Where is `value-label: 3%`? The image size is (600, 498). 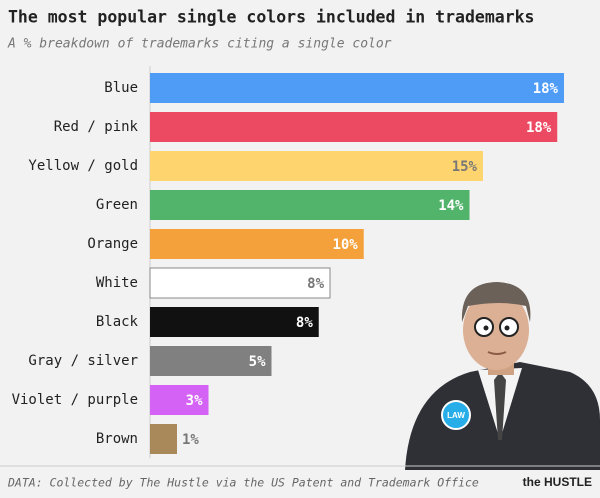 value-label: 3% is located at coordinates (194, 401).